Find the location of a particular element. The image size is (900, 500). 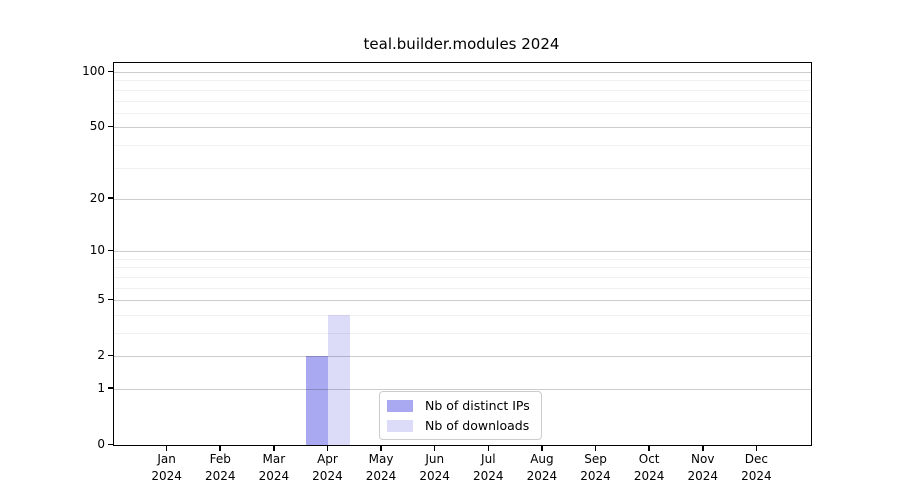

legend-item-nb-of-distinct-ips: Nb of distinct IPs is located at coordinates (459, 405).